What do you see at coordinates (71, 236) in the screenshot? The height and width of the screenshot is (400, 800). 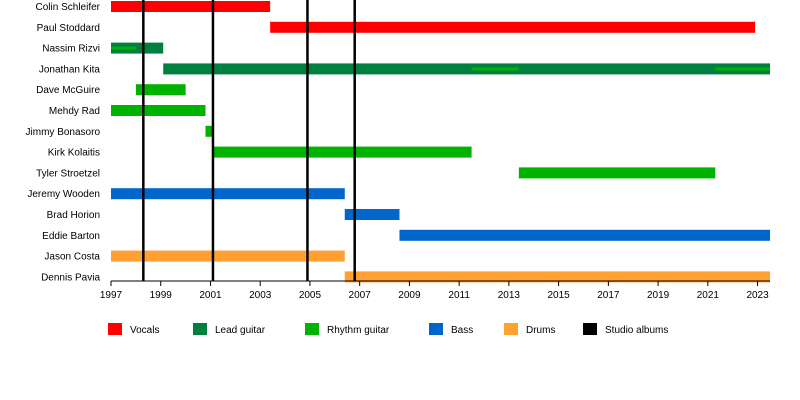 I see `member-label: Eddie Barton` at bounding box center [71, 236].